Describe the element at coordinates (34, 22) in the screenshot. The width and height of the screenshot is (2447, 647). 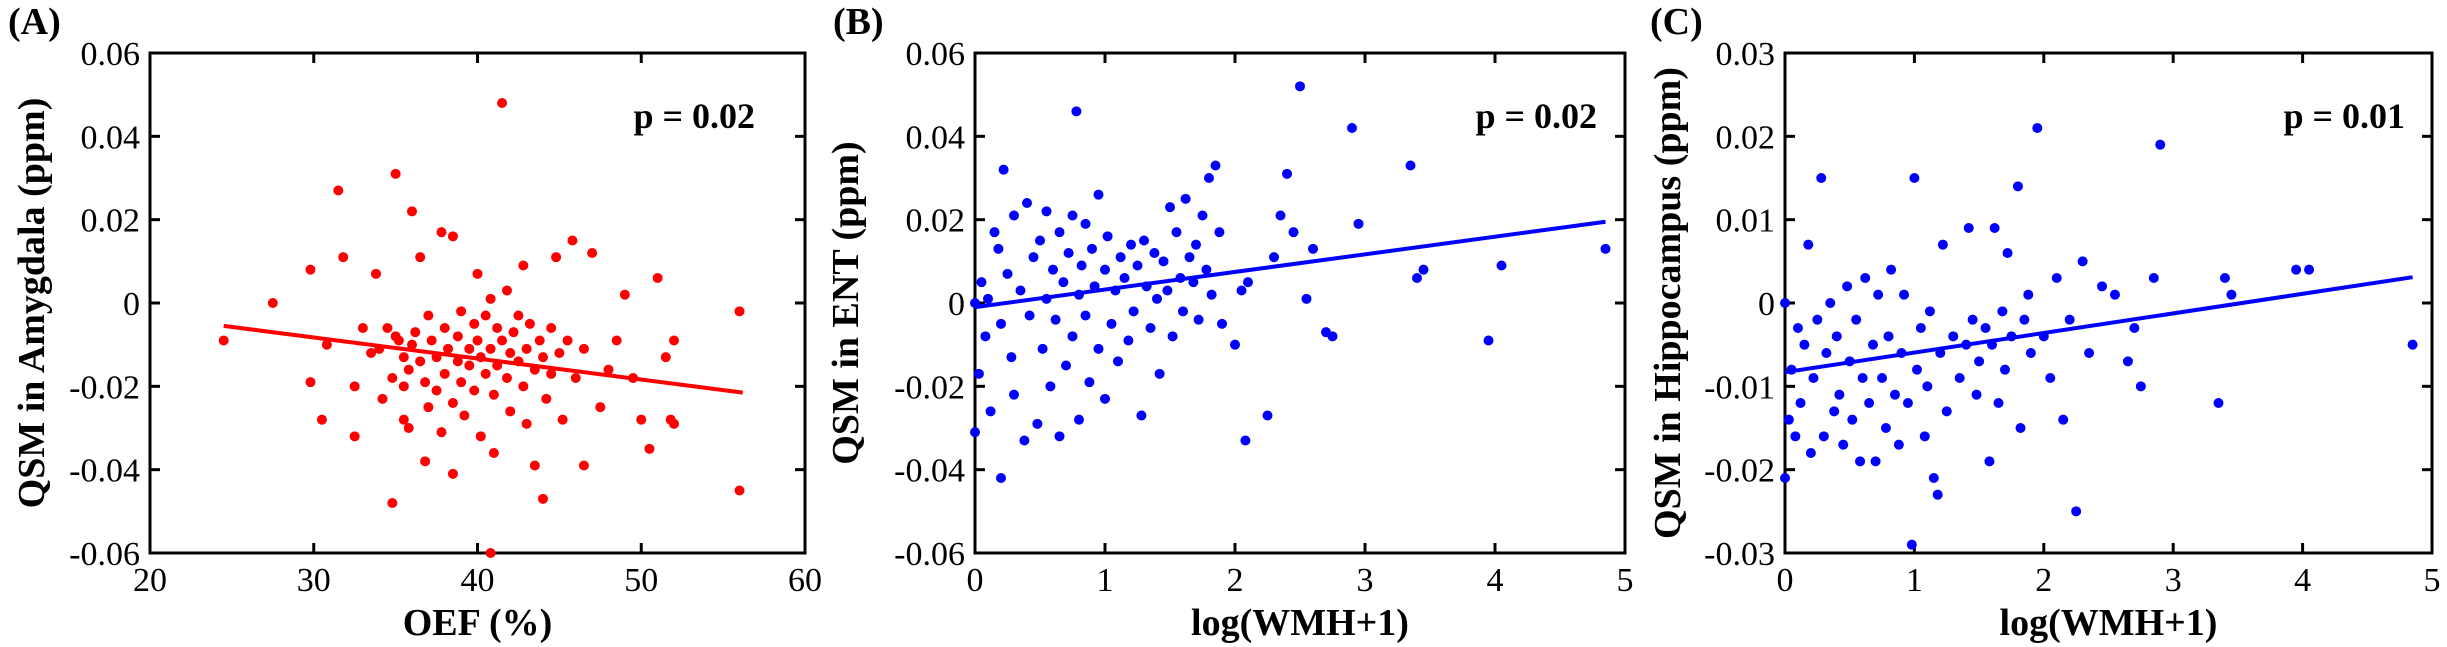
I see `panel-label: (A)` at that location.